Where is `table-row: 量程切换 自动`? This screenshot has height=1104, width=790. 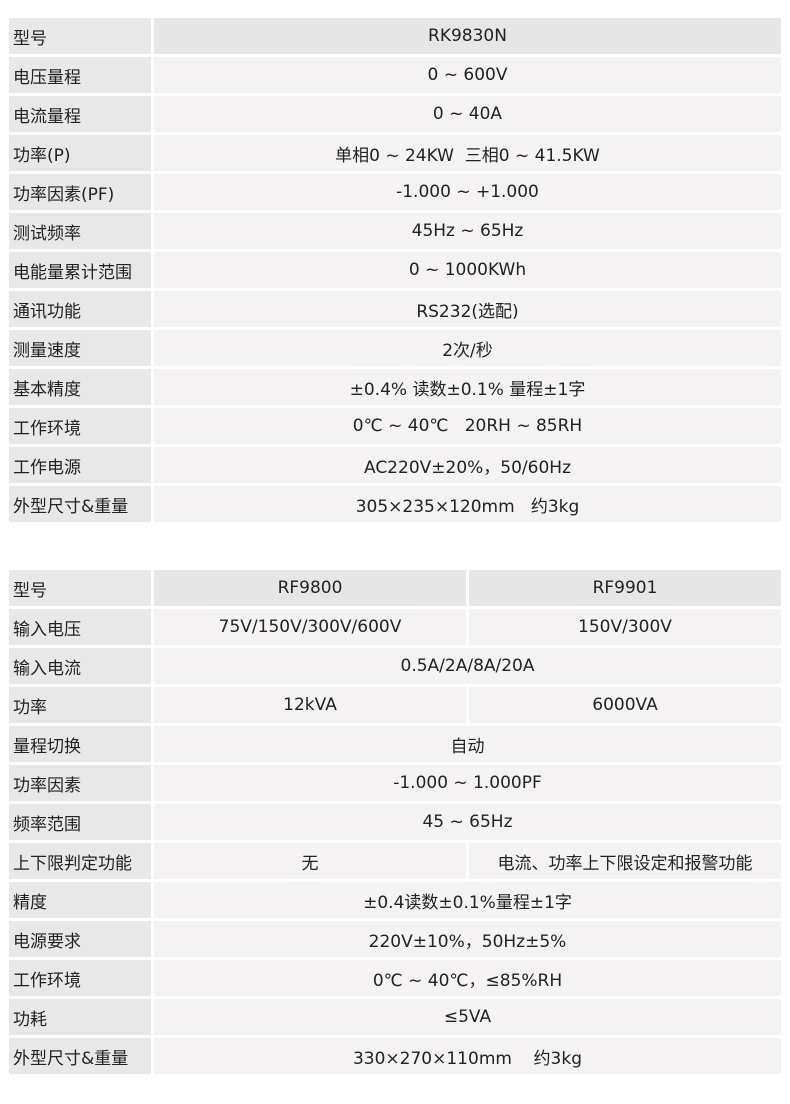
table-row: 量程切换 自动 is located at coordinates (395, 744).